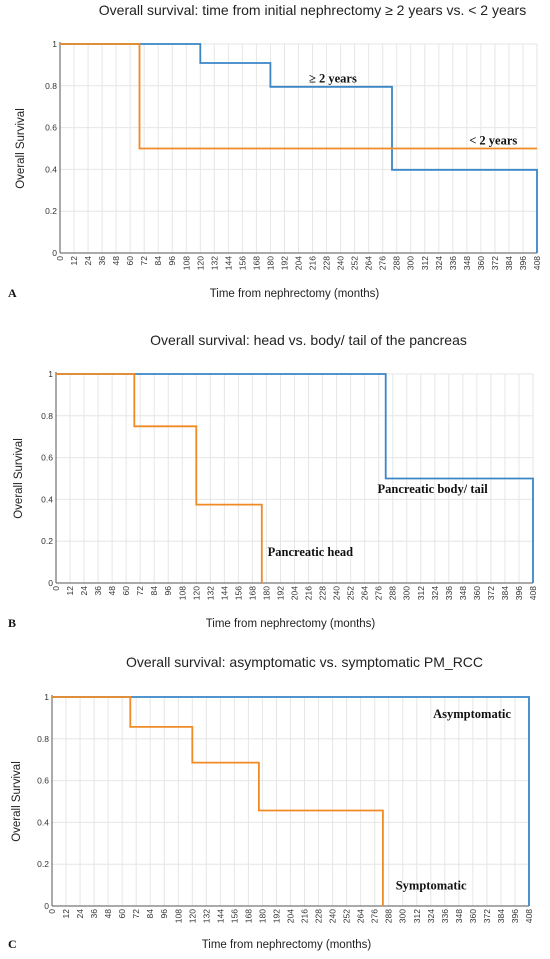  I want to click on curve-annotation: Pancreatic head, so click(311, 552).